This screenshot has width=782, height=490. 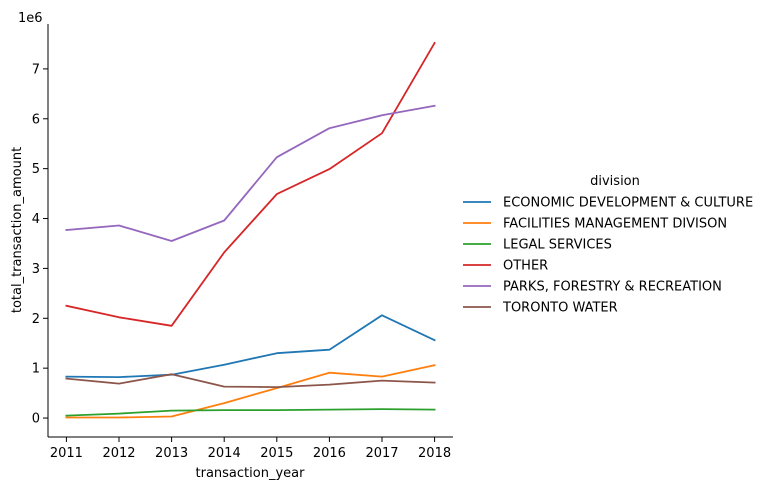 I want to click on y-tick-label: 7, so click(x=36, y=69).